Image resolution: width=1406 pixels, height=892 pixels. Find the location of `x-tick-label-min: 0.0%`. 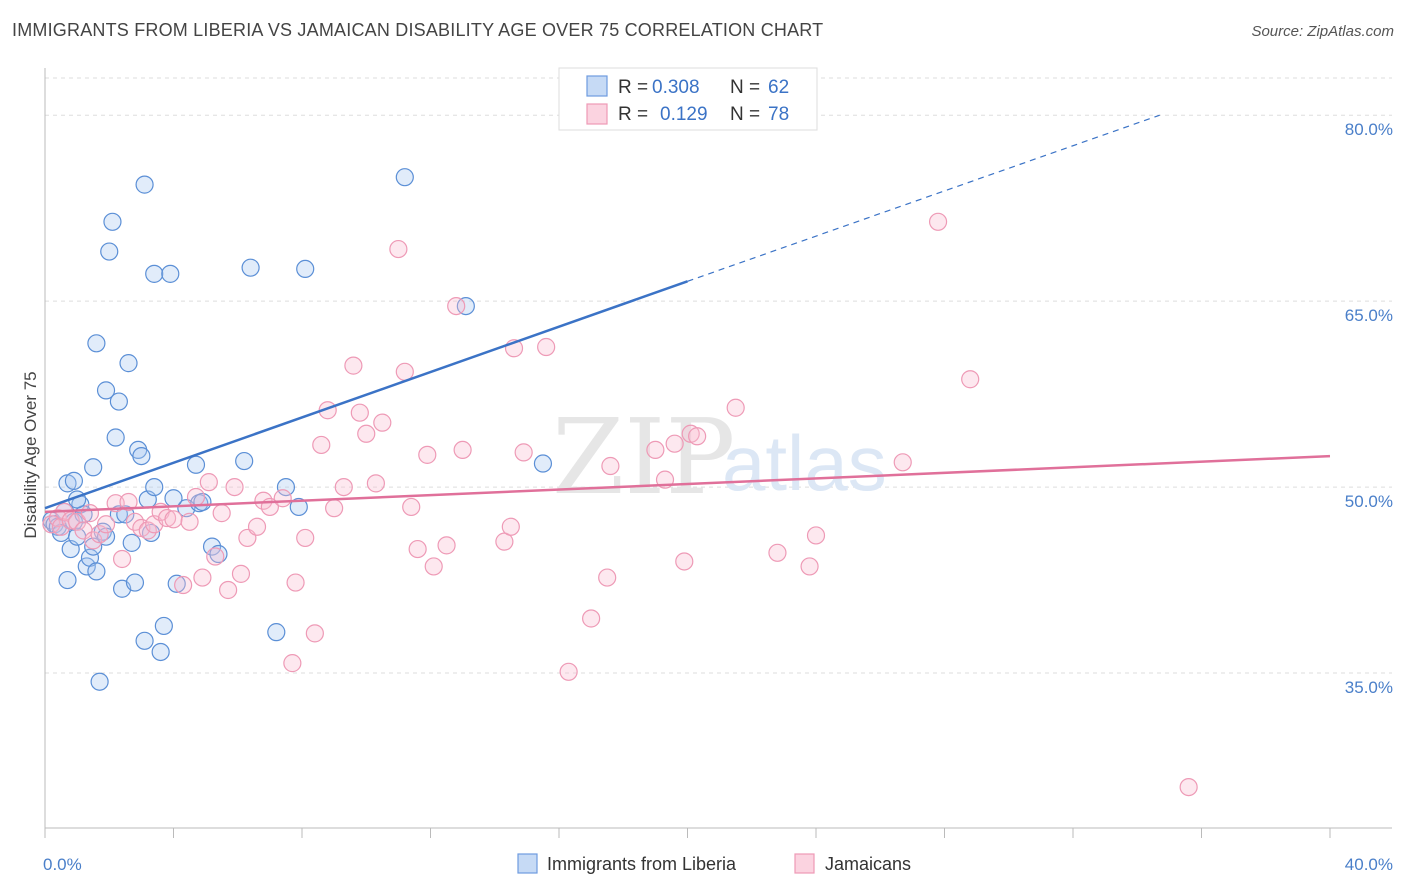

x-tick-label-min: 0.0% is located at coordinates (62, 864).